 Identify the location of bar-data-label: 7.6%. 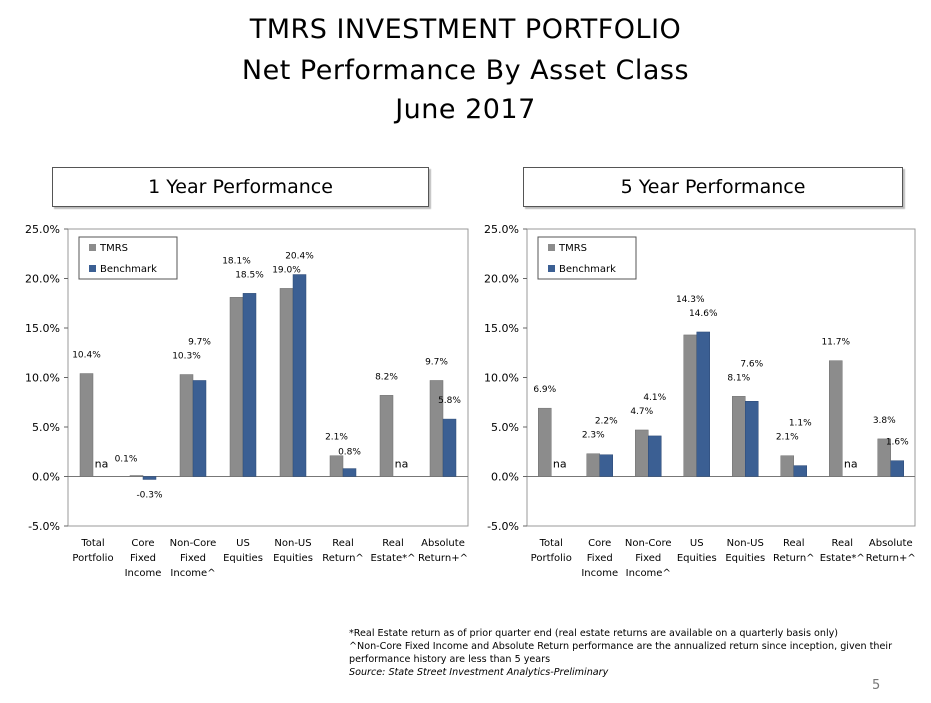
(751, 364).